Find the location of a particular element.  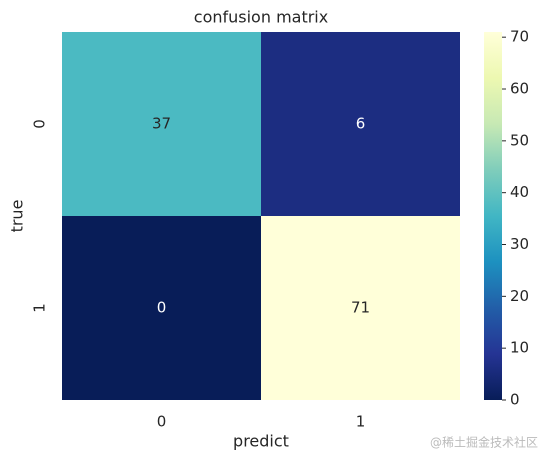

colorbar-tick-label: 70 is located at coordinates (519, 37).